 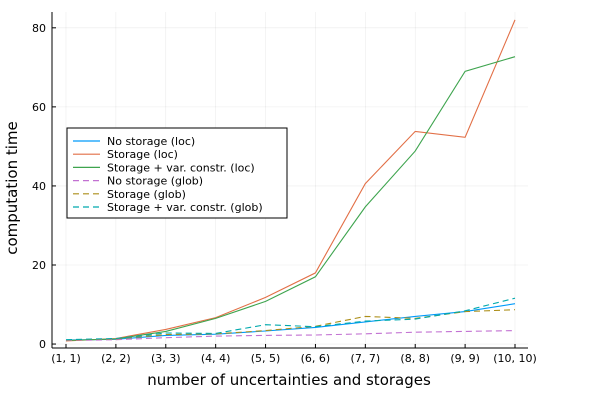 What do you see at coordinates (181, 167) in the screenshot?
I see `legend-label: Storage + var. constr. (loc)` at bounding box center [181, 167].